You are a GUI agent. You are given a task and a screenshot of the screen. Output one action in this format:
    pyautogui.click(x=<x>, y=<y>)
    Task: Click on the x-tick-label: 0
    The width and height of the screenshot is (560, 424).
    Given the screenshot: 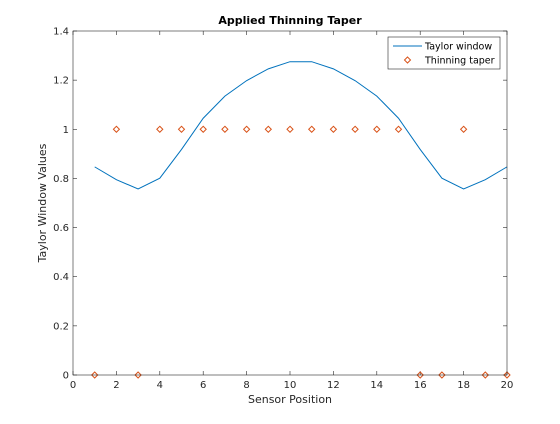 What is the action you would take?
    pyautogui.click(x=73, y=385)
    